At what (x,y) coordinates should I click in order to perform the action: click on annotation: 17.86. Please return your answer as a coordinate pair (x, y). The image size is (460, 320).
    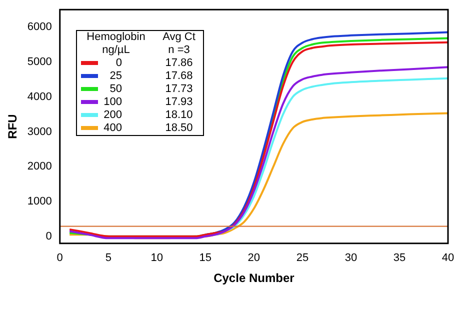
    Looking at the image, I should click on (179, 63).